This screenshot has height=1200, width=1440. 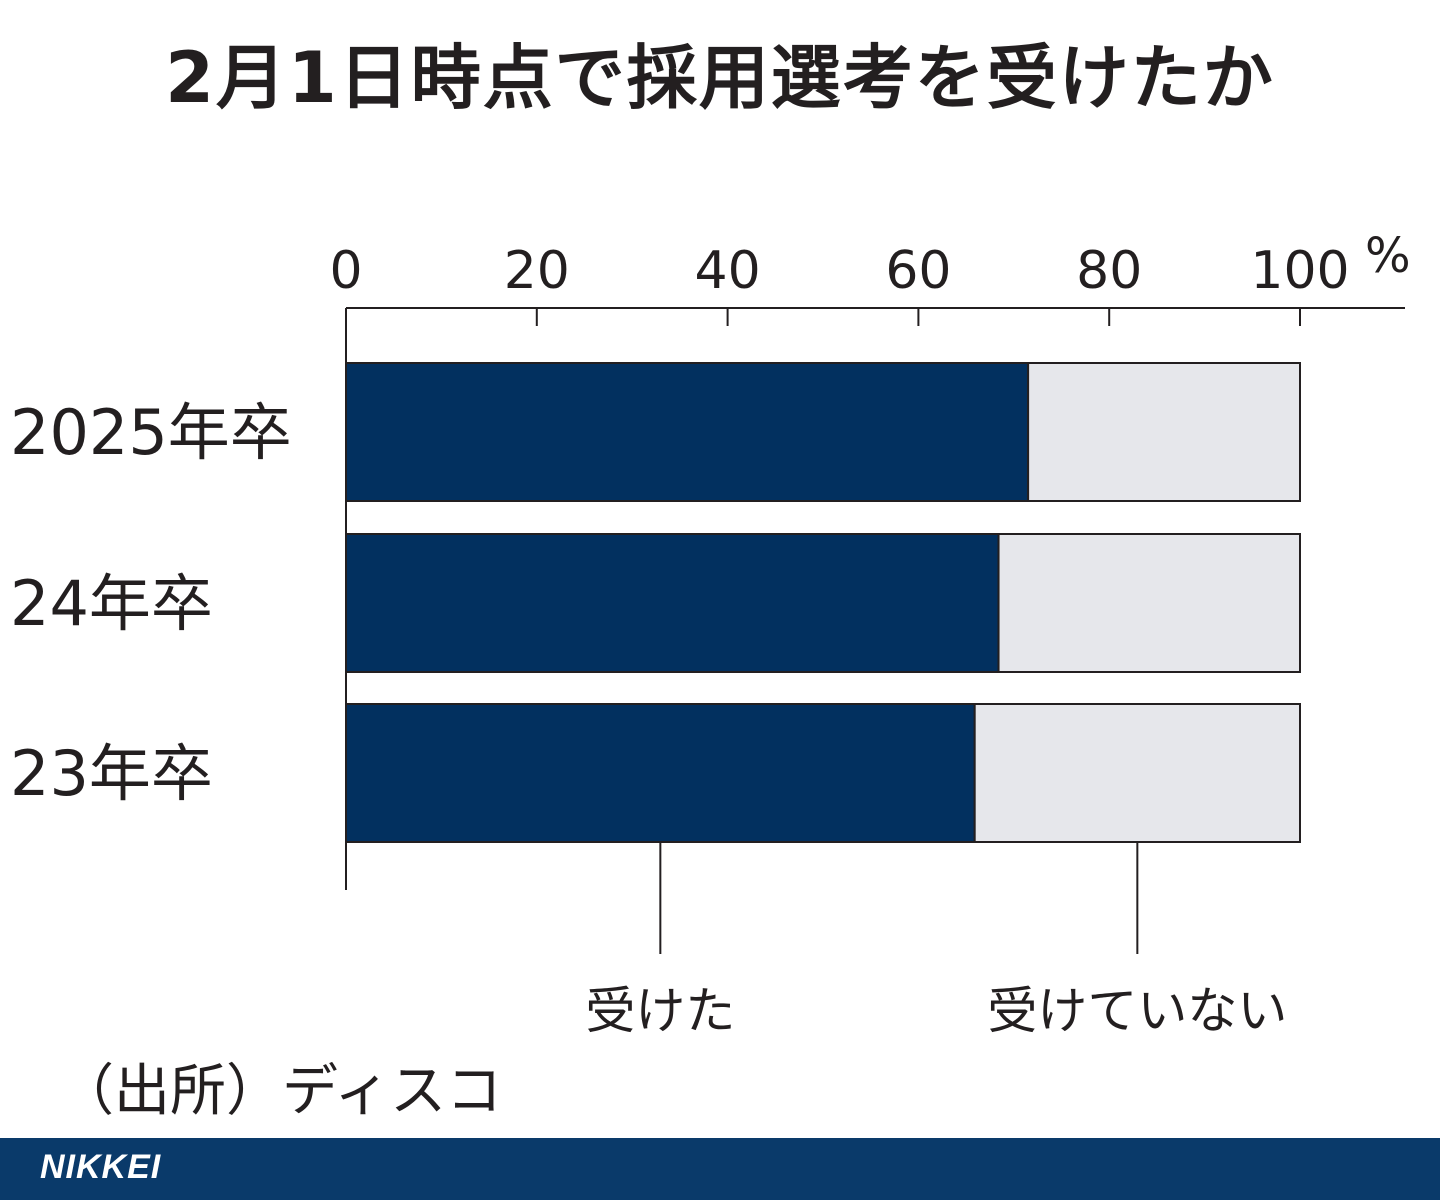 I want to click on x-unit-label: %, so click(x=1388, y=256).